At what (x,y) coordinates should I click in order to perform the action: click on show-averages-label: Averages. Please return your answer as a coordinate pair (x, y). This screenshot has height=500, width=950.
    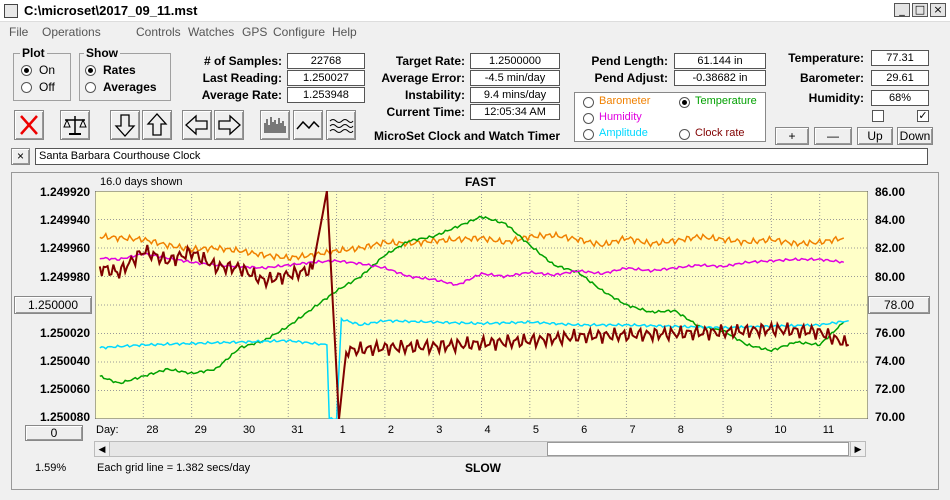
    Looking at the image, I should click on (130, 87).